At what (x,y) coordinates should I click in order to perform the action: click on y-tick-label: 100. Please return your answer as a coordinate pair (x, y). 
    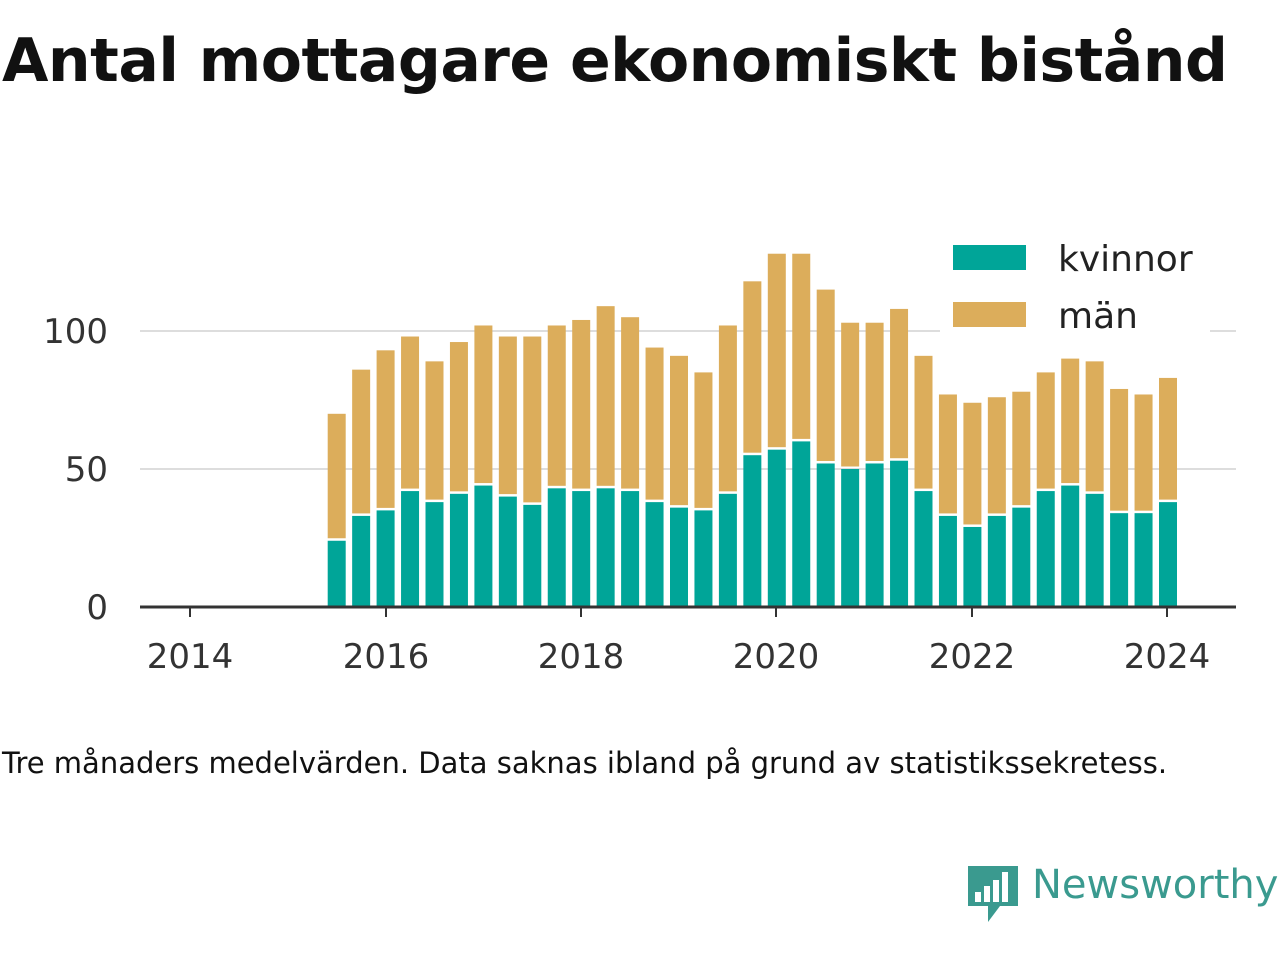
    Looking at the image, I should click on (75, 332).